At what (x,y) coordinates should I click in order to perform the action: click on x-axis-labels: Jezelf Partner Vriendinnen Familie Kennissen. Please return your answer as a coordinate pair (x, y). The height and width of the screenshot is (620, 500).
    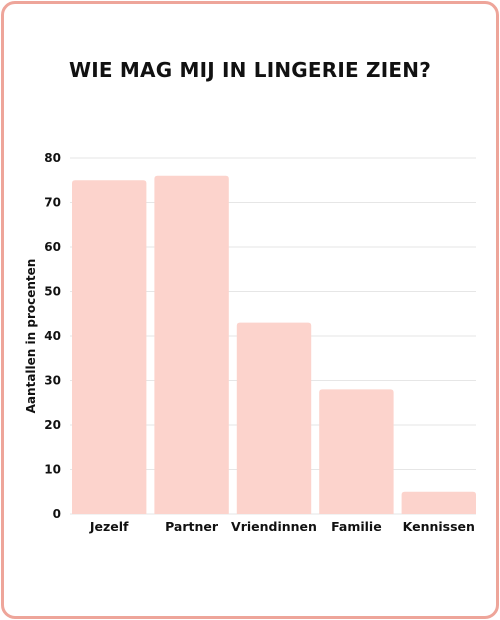
    Looking at the image, I should click on (282, 526).